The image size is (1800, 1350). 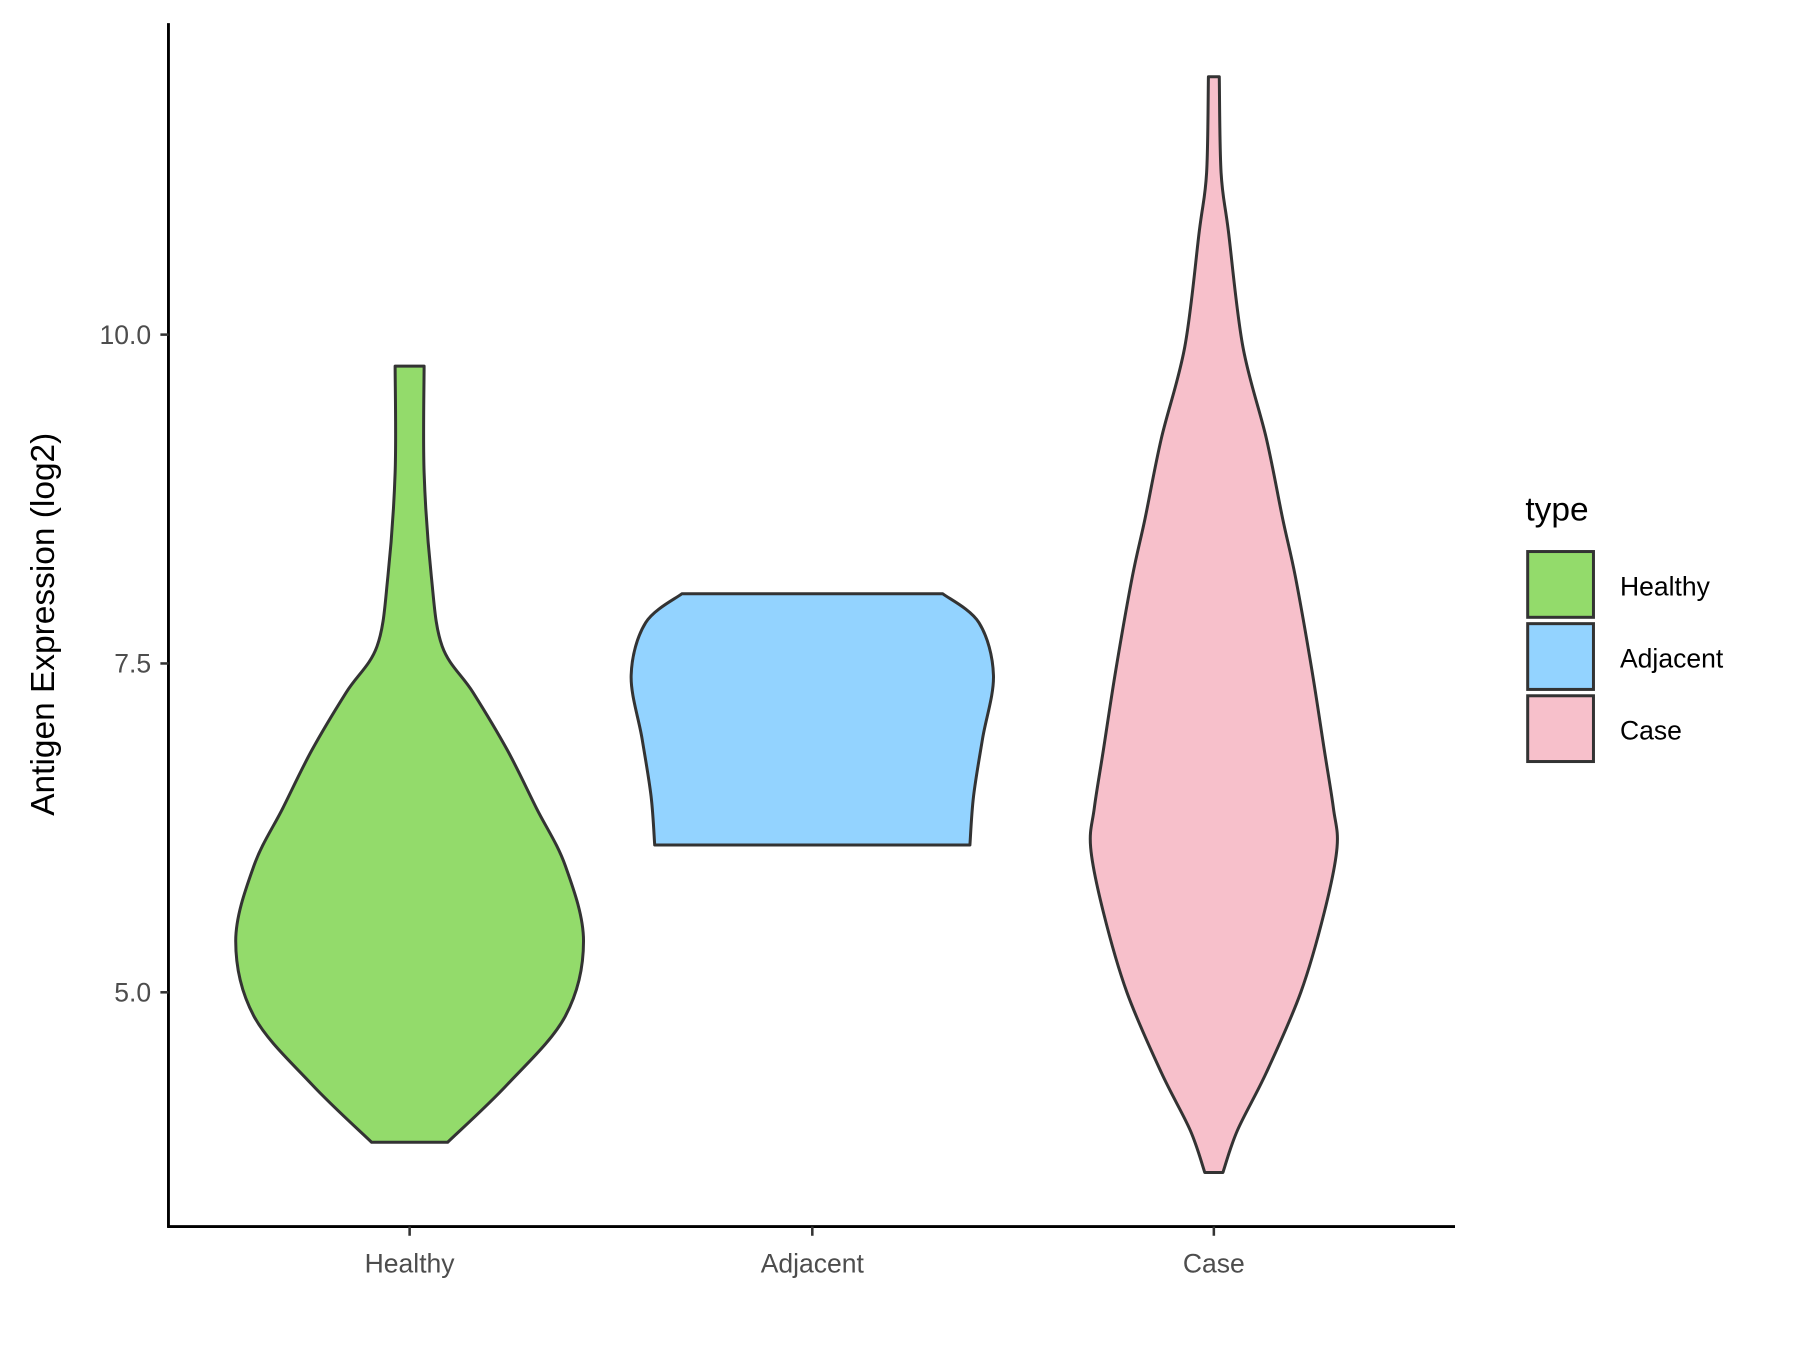 I want to click on y-tick-label: 7.5, so click(x=132, y=664).